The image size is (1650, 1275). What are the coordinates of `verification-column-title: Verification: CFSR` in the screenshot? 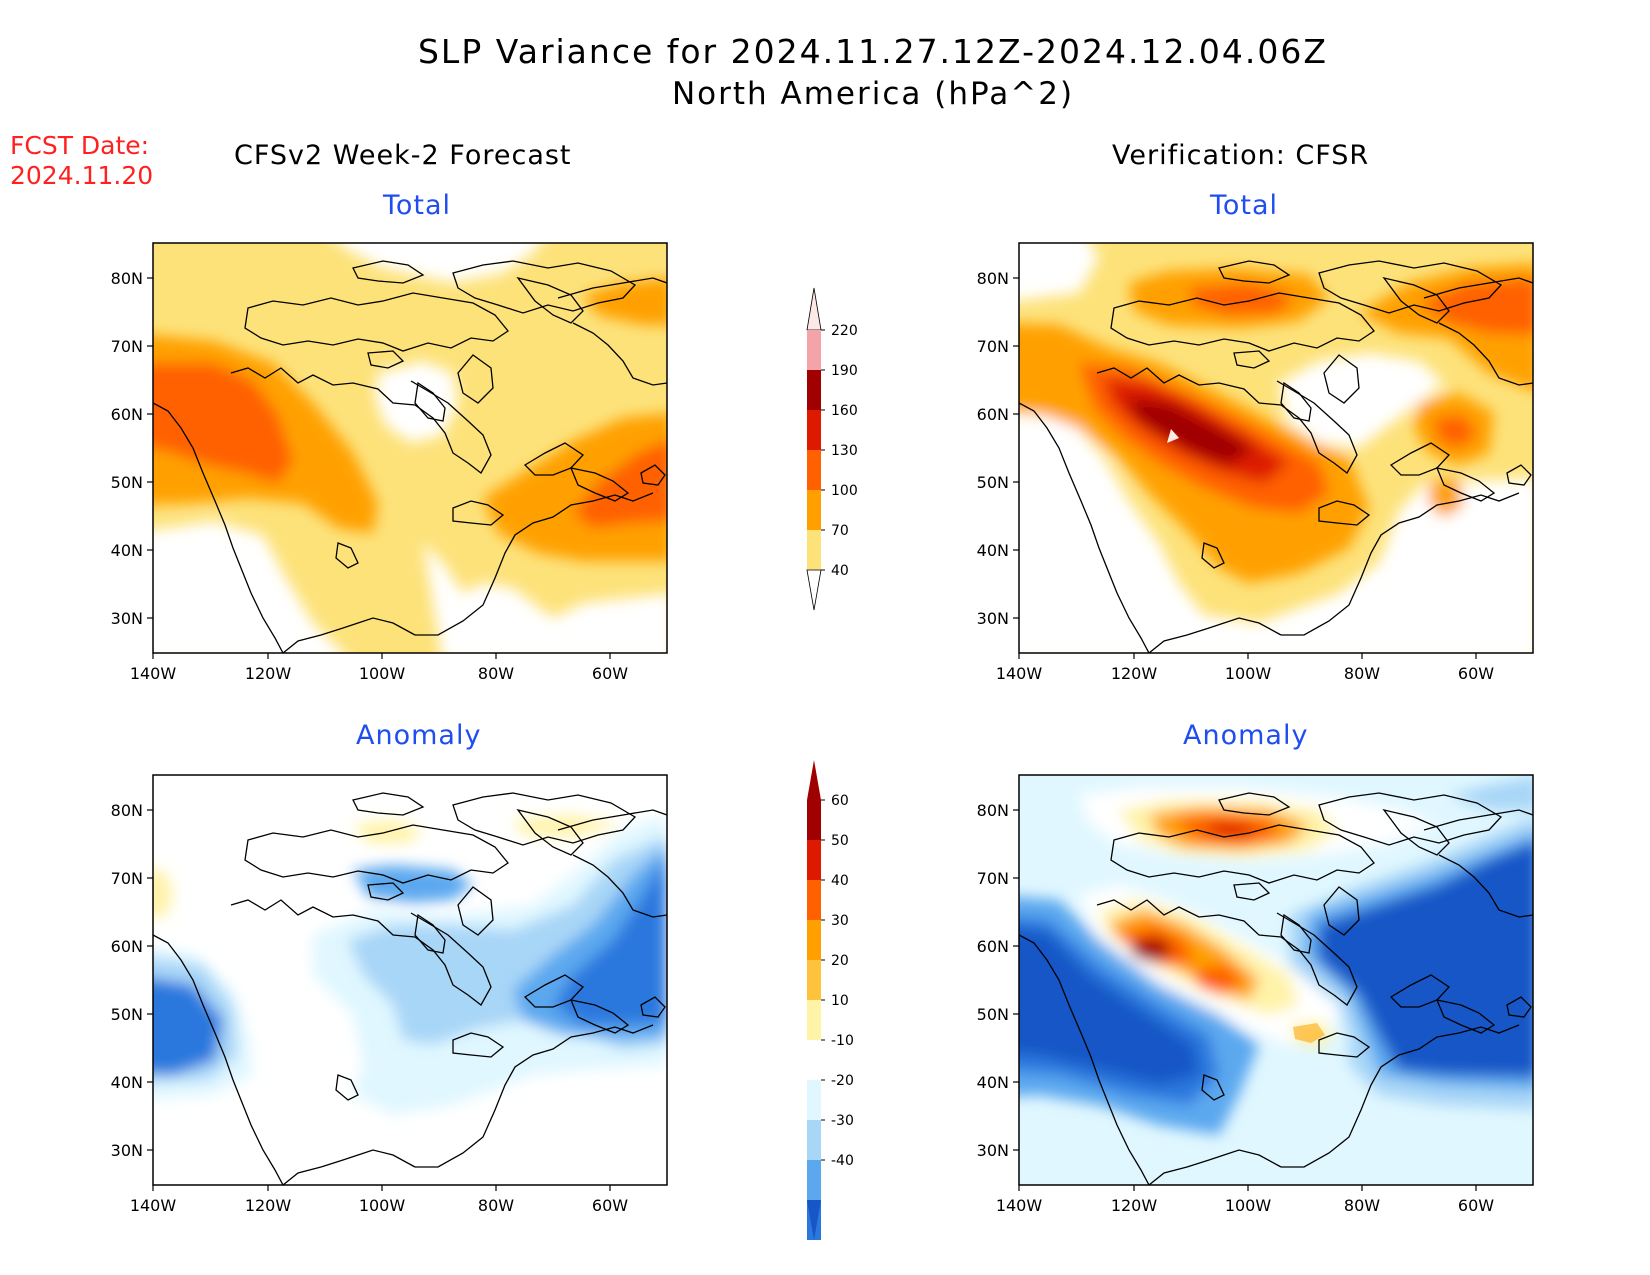 It's located at (1241, 155).